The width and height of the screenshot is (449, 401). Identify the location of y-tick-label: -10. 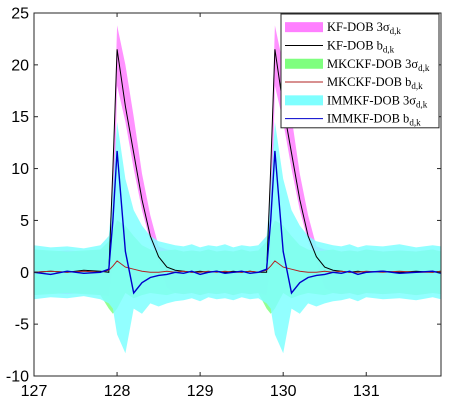
(17, 377).